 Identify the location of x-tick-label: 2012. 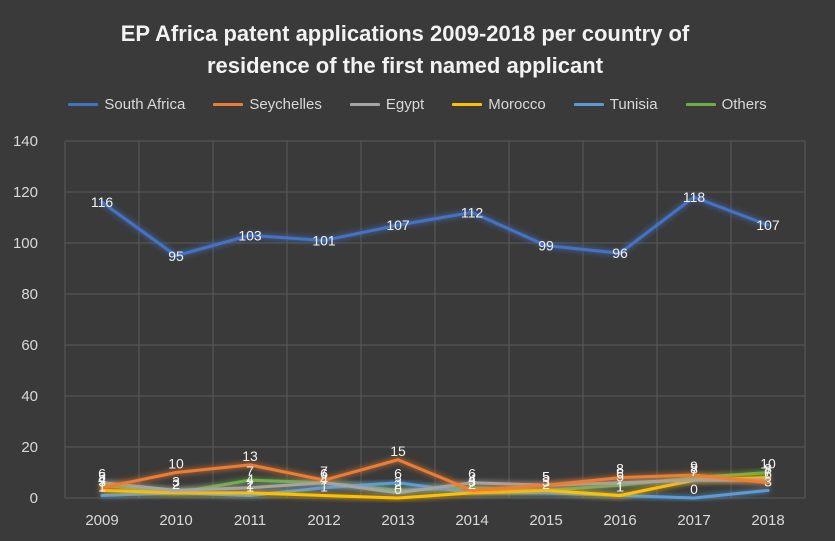
(323, 520).